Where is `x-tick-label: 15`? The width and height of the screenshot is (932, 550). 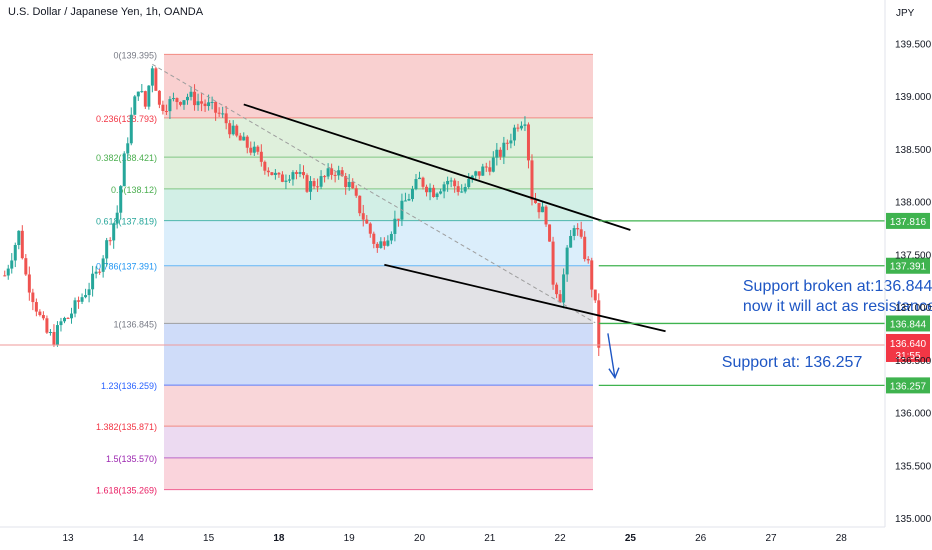
x-tick-label: 15 is located at coordinates (209, 538).